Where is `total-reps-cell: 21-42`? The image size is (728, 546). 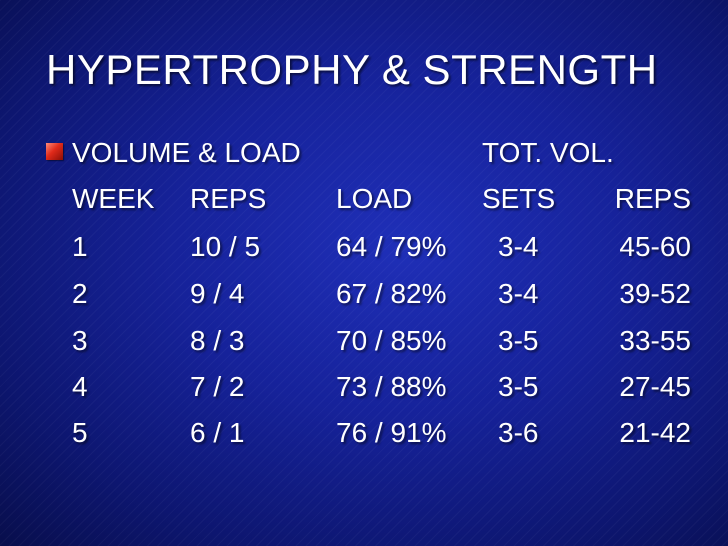 total-reps-cell: 21-42 is located at coordinates (655, 432).